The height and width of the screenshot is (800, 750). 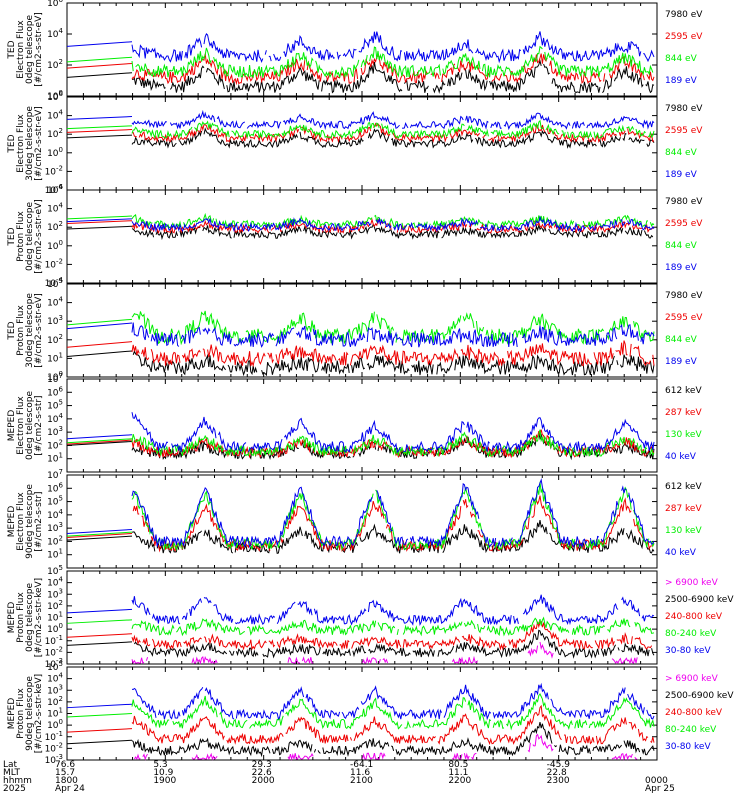 I want to click on x-axis-value: 1900, so click(x=164, y=781).